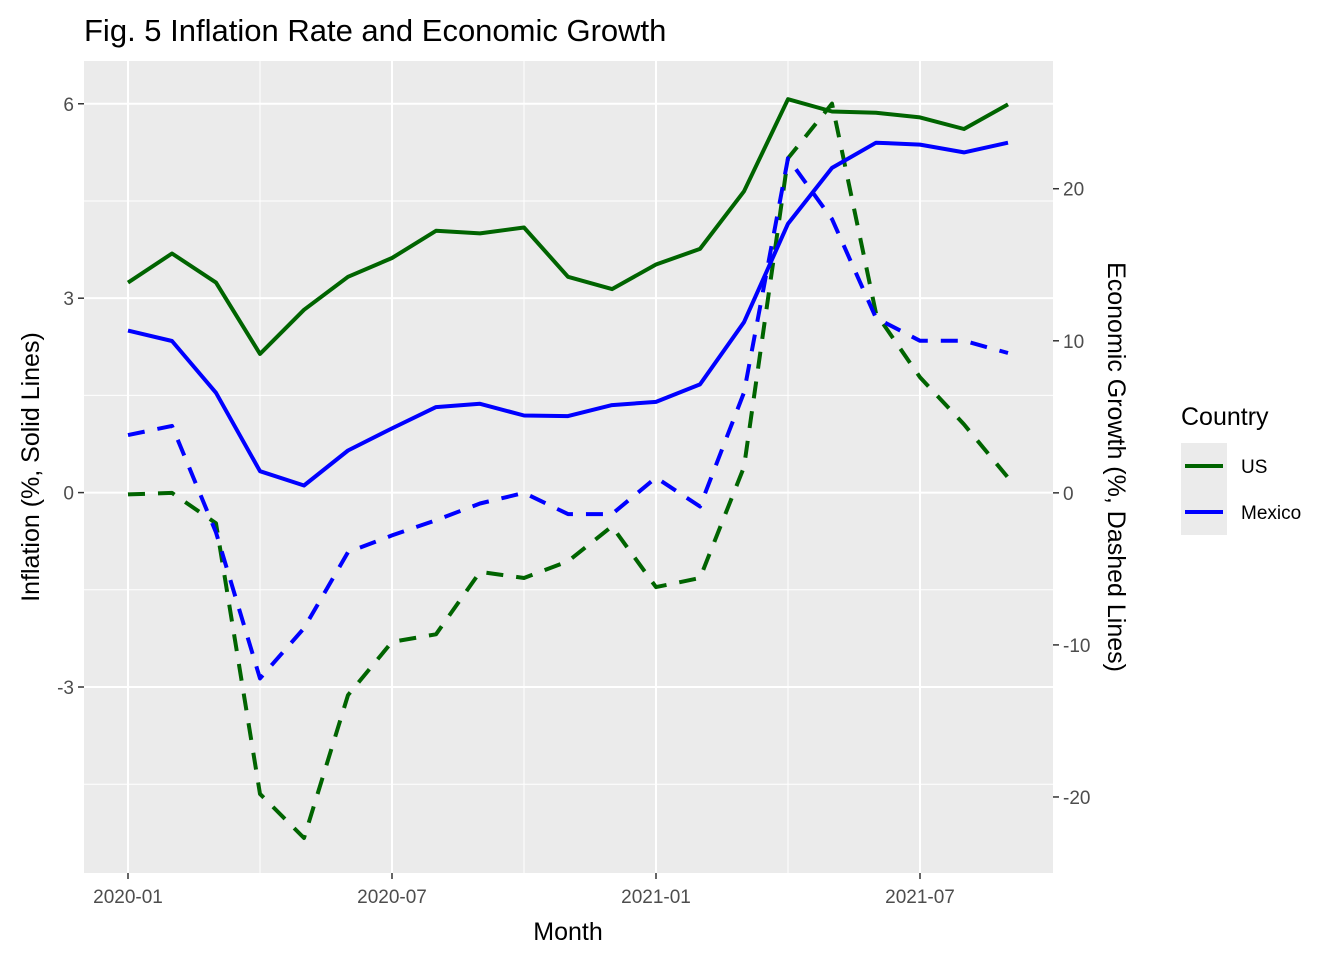 This screenshot has width=1344, height=960. I want to click on x-axis-title: Month, so click(567, 932).